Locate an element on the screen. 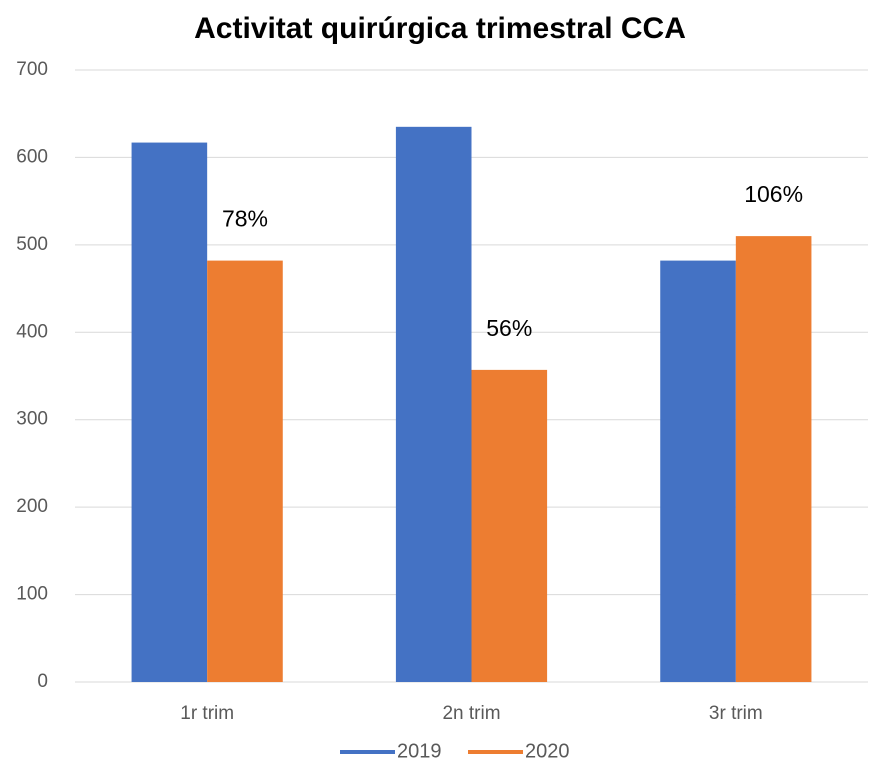 The width and height of the screenshot is (882, 768). y-tick-label: 700 is located at coordinates (32, 69).